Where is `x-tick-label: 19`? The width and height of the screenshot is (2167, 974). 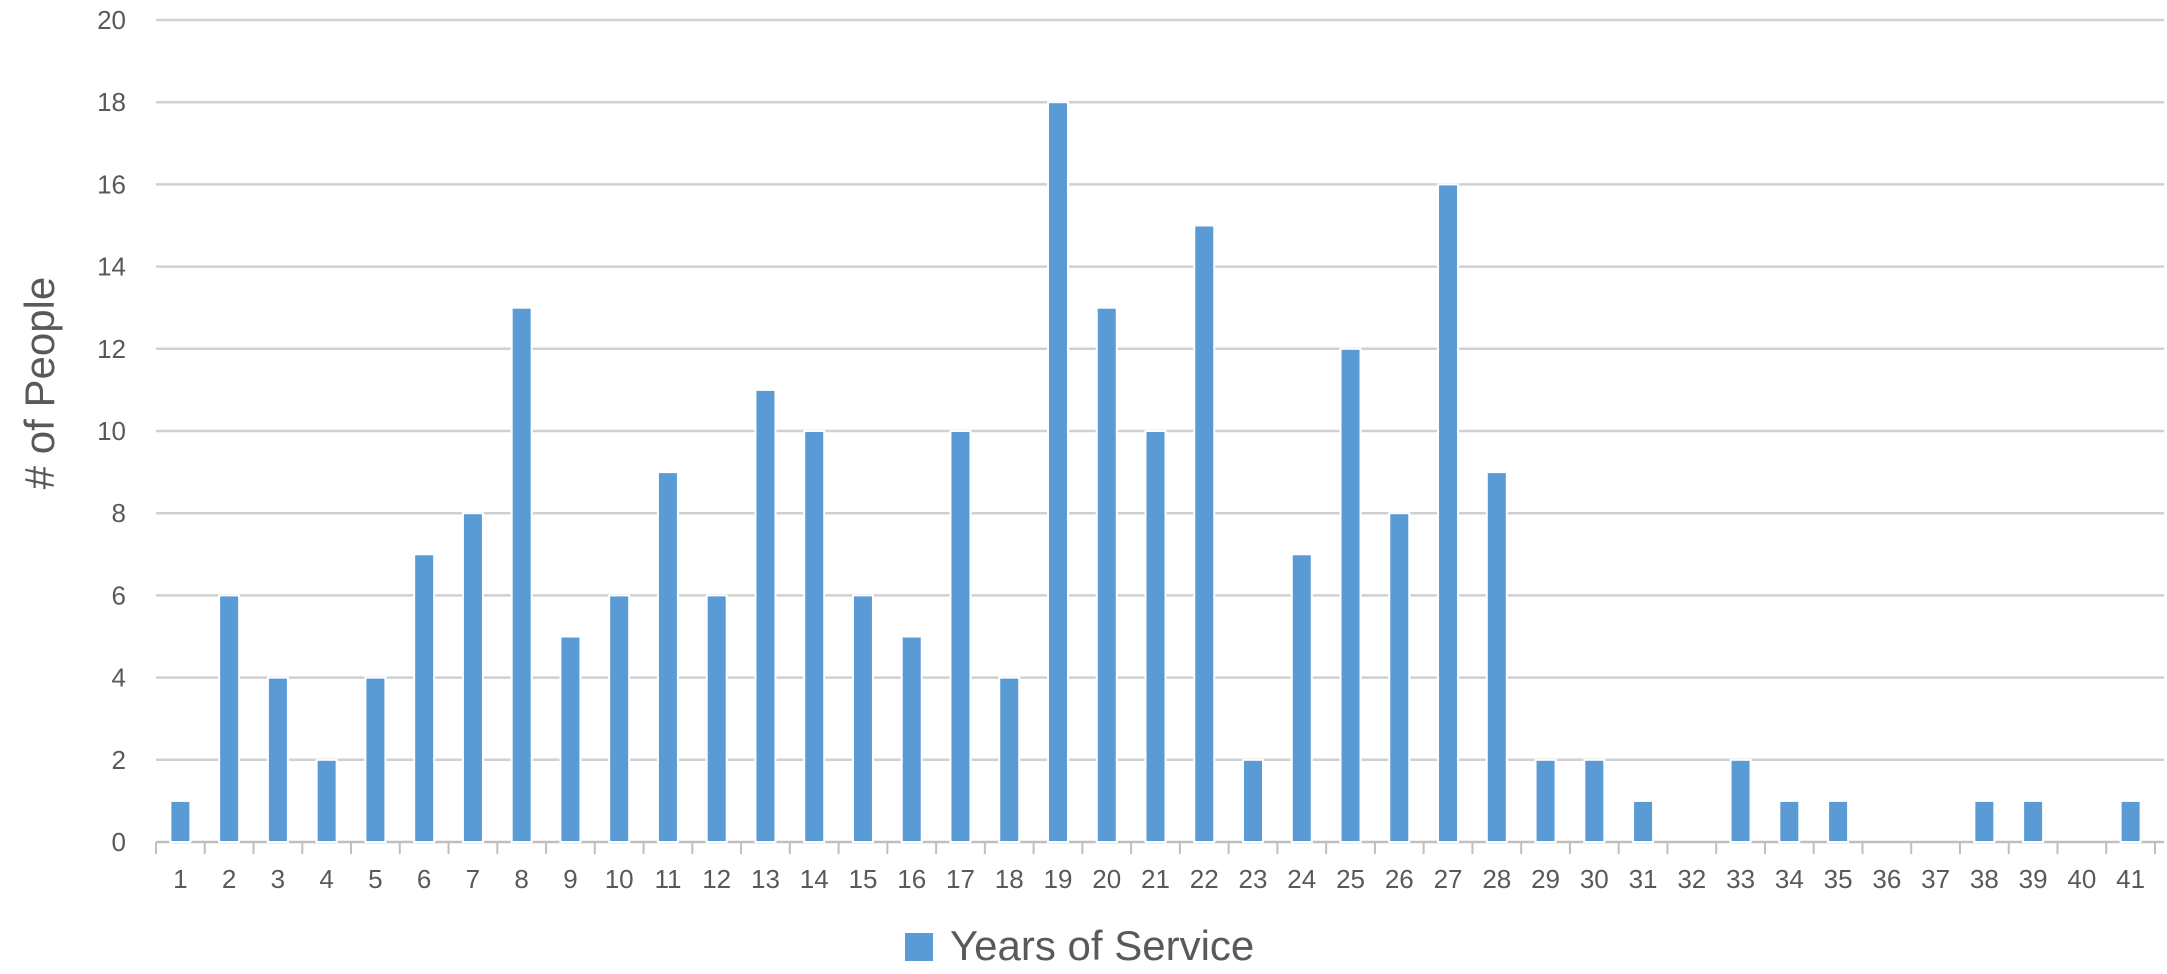
x-tick-label: 19 is located at coordinates (1058, 879).